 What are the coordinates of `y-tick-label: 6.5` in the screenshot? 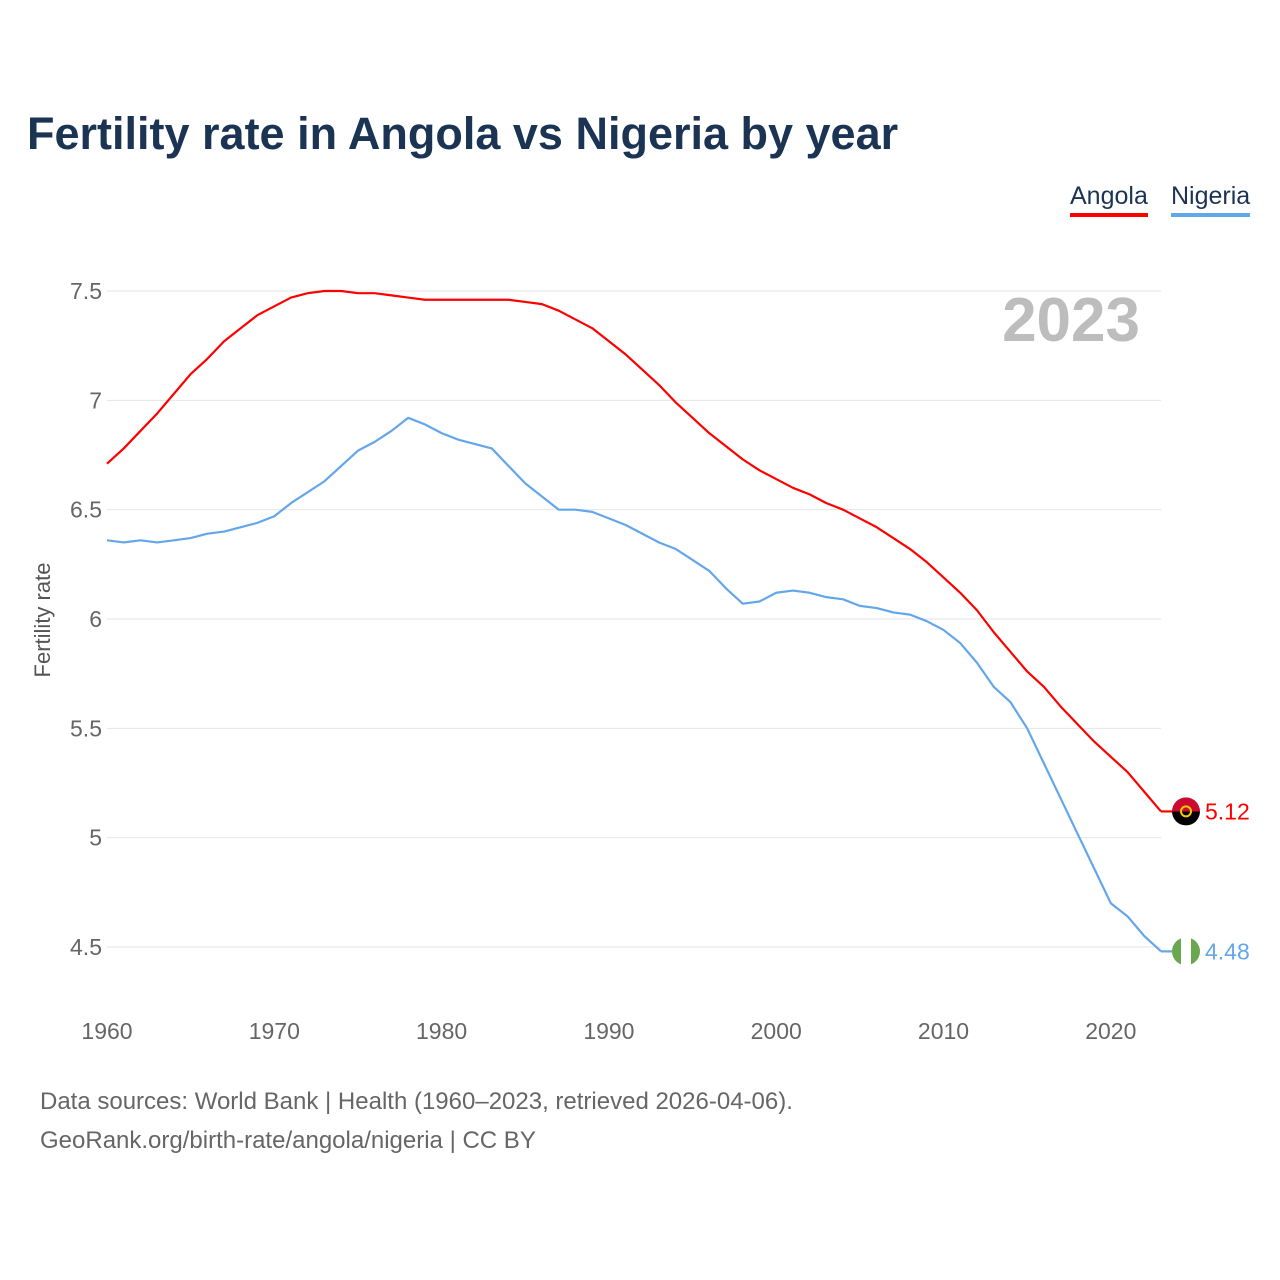 It's located at (86, 510).